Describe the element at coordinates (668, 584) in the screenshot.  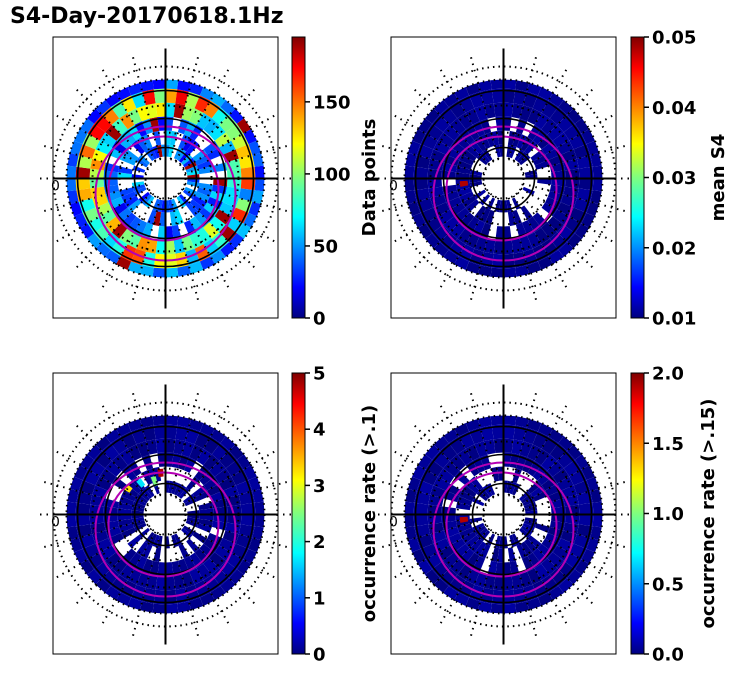
I see `colorbar-tick-label: 0.5` at that location.